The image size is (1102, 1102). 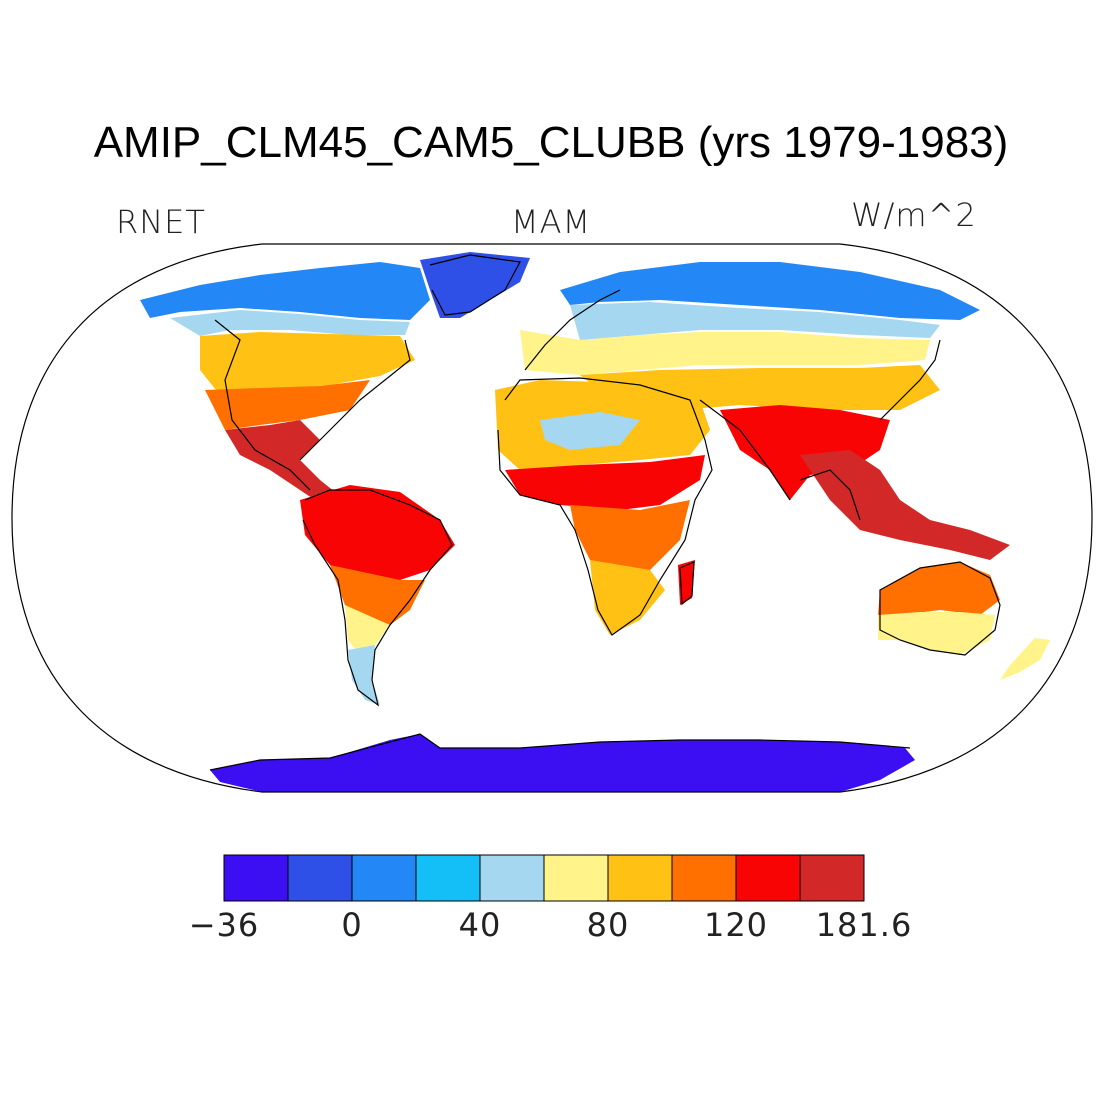 I want to click on greenland-region, so click(x=475, y=285).